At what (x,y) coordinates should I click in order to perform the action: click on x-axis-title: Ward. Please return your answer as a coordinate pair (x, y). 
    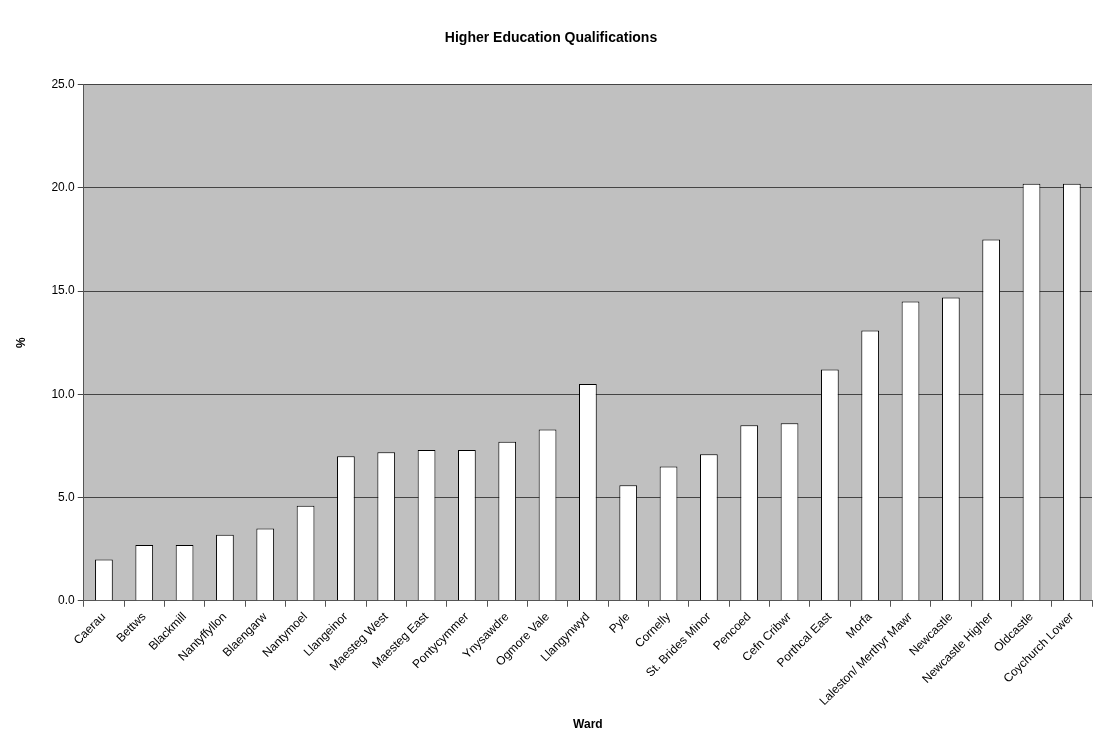
    Looking at the image, I should click on (588, 724).